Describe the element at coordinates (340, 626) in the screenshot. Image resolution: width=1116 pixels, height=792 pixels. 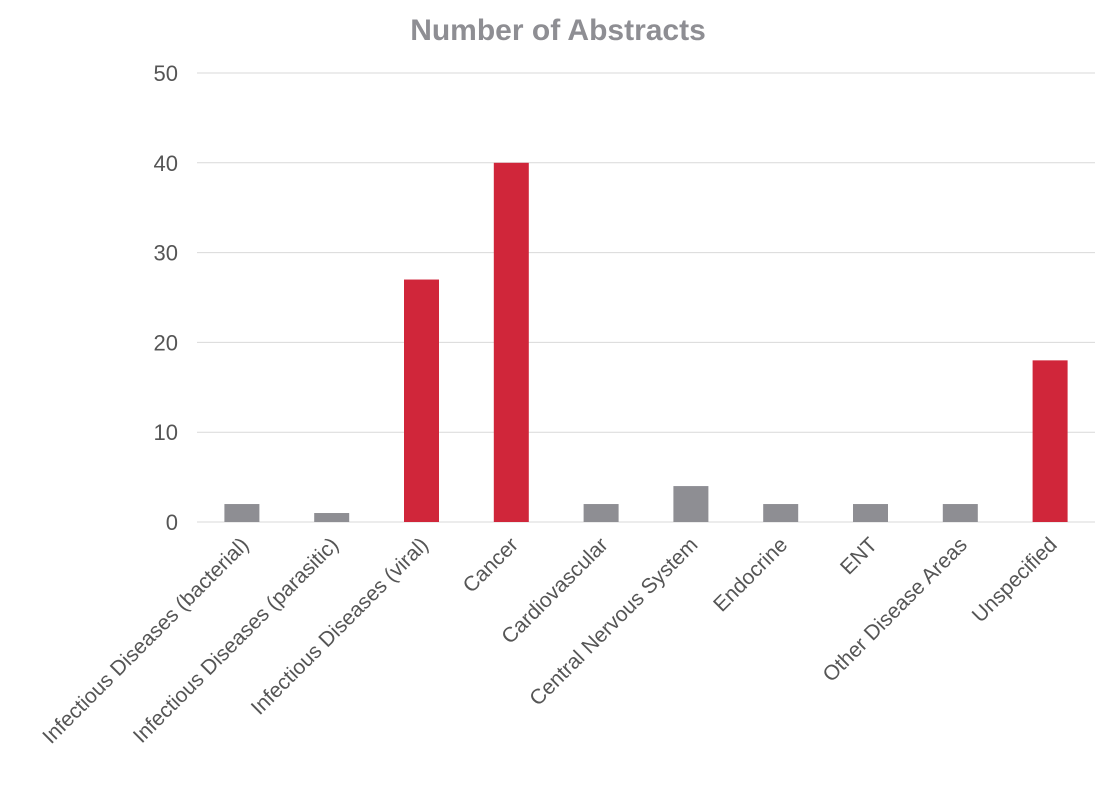
I see `x-tick-label: Infectious Diseases (viral)` at that location.